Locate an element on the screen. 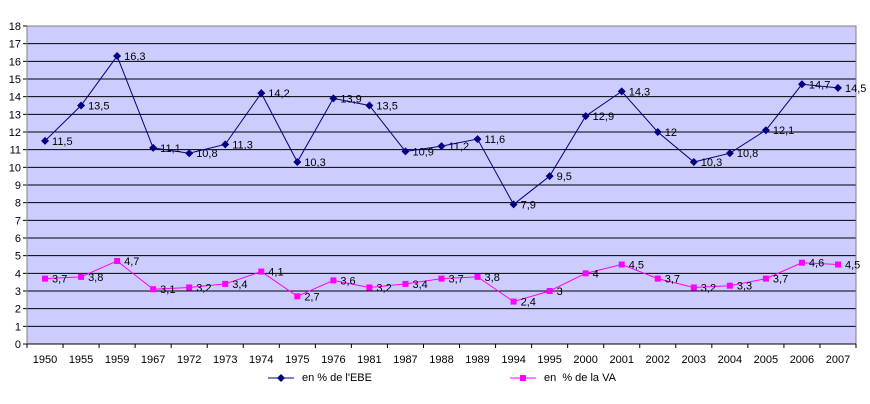 The height and width of the screenshot is (404, 870). data-label: 3,1 is located at coordinates (167, 290).